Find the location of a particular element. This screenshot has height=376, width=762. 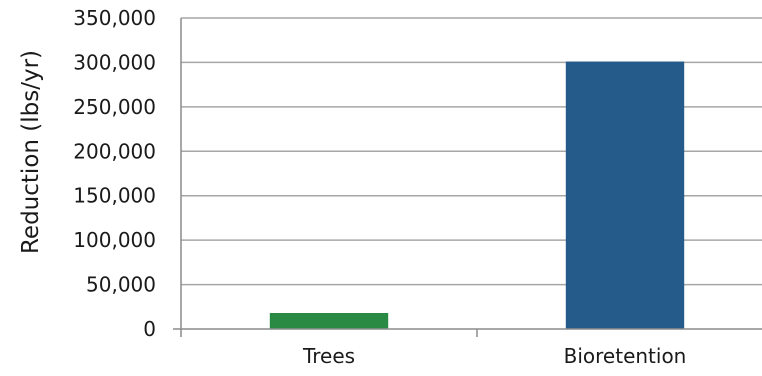

y-tick-label: 100,000 is located at coordinates (114, 240).